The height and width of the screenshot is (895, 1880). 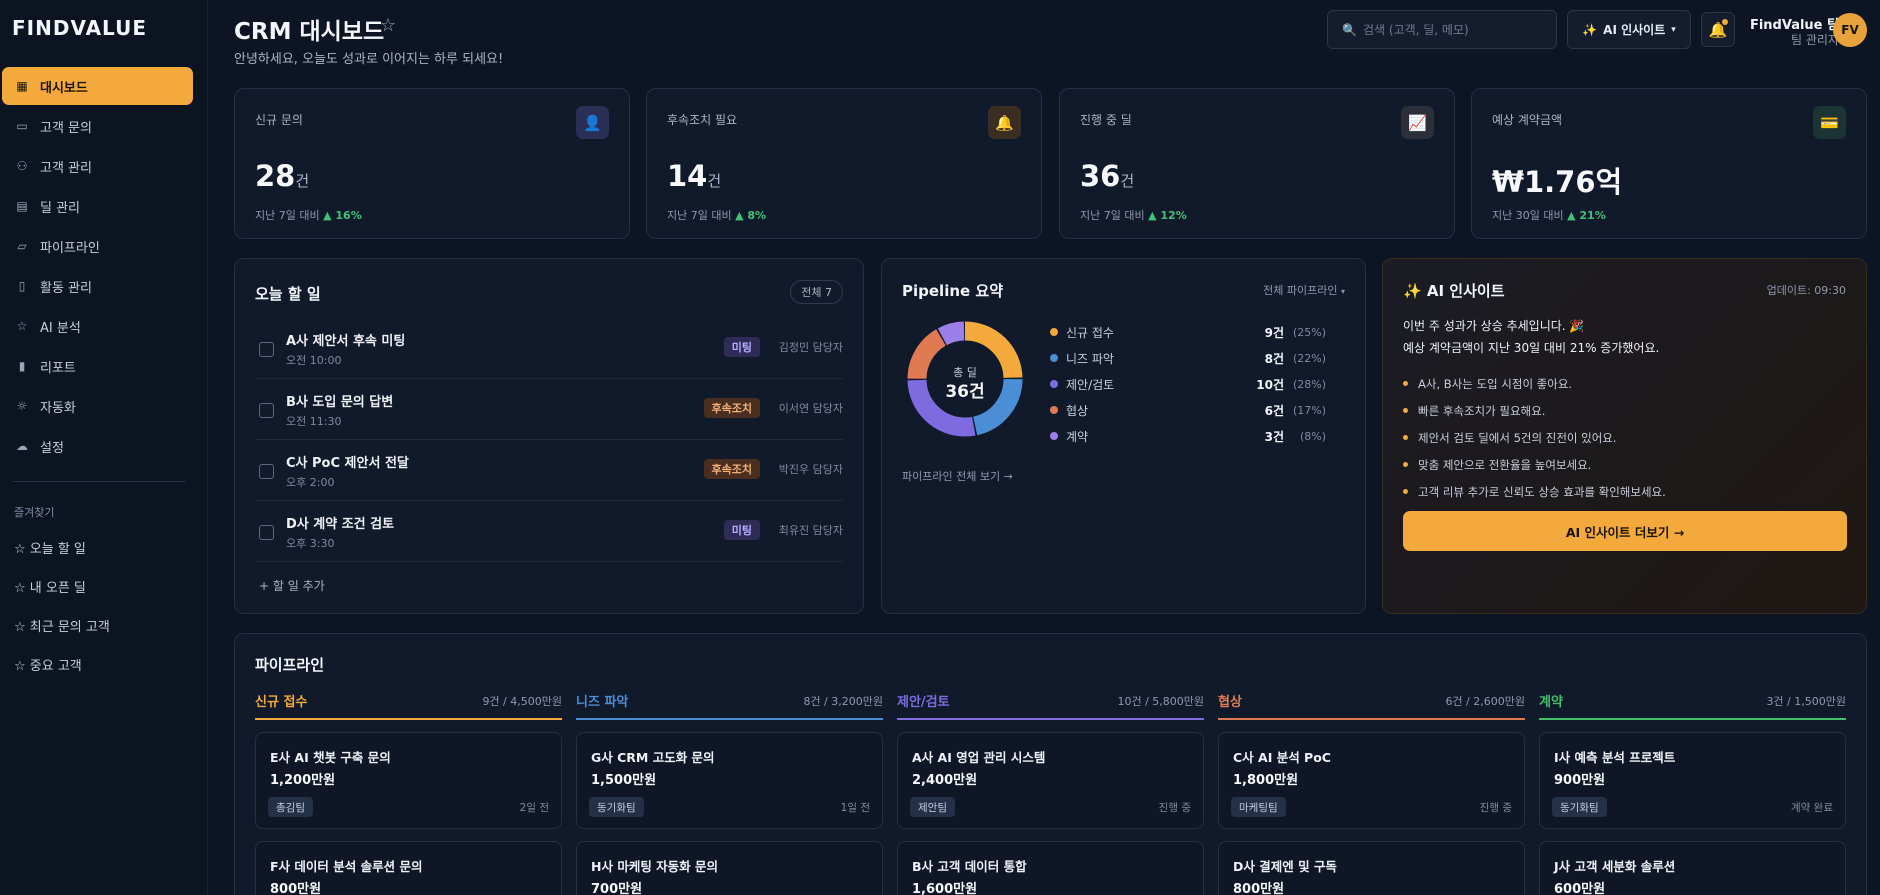 What do you see at coordinates (50, 549) in the screenshot?
I see `favorite-today-tasks: ☆ 오늘 할 일` at bounding box center [50, 549].